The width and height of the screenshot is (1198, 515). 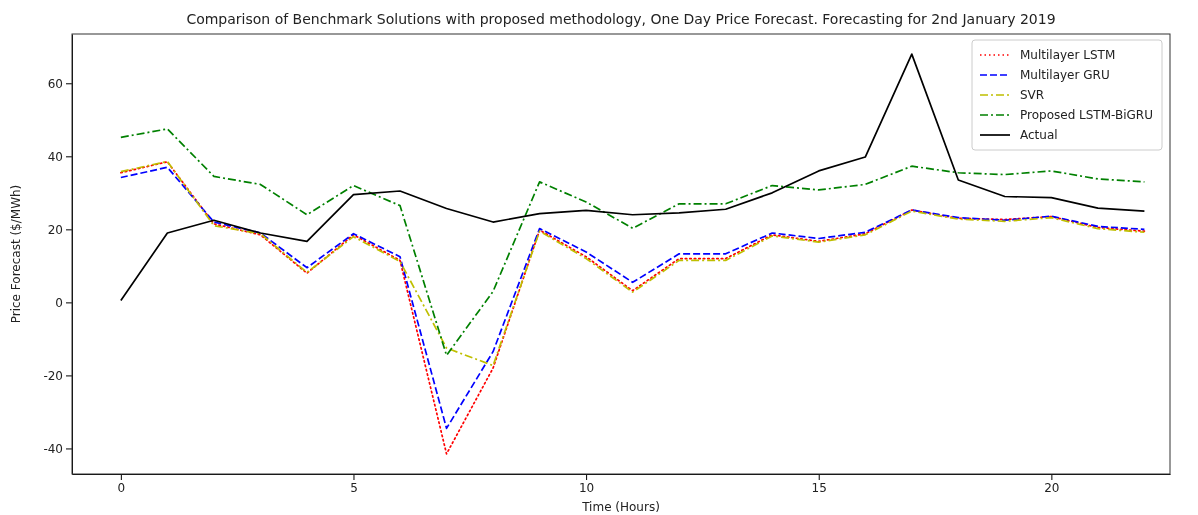 I want to click on y-tick-label: 0, so click(x=59, y=302).